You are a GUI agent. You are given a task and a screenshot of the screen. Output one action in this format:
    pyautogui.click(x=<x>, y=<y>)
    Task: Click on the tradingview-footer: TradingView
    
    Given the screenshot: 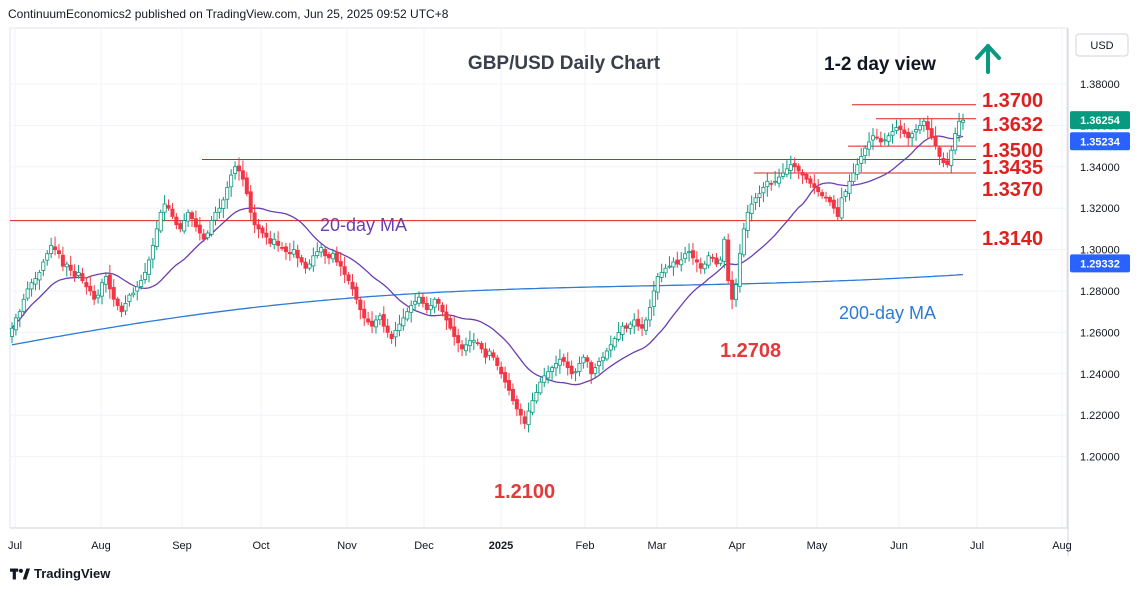 What is the action you would take?
    pyautogui.click(x=60, y=573)
    